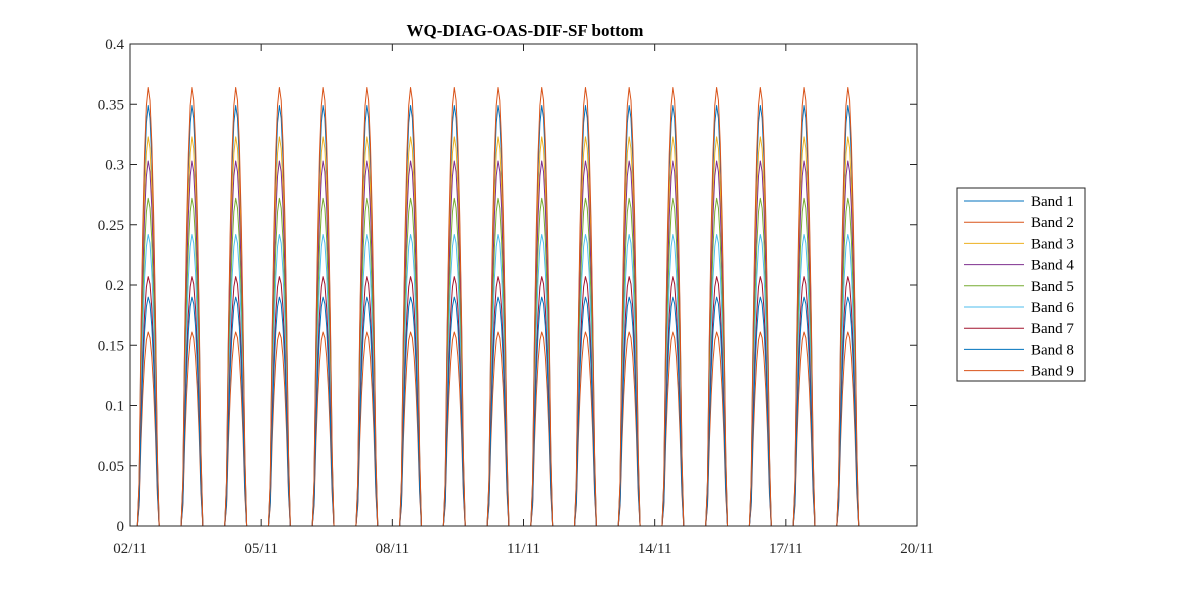 The width and height of the screenshot is (1181, 591). Describe the element at coordinates (1052, 223) in the screenshot. I see `legend-label-band-2: Band 2` at that location.